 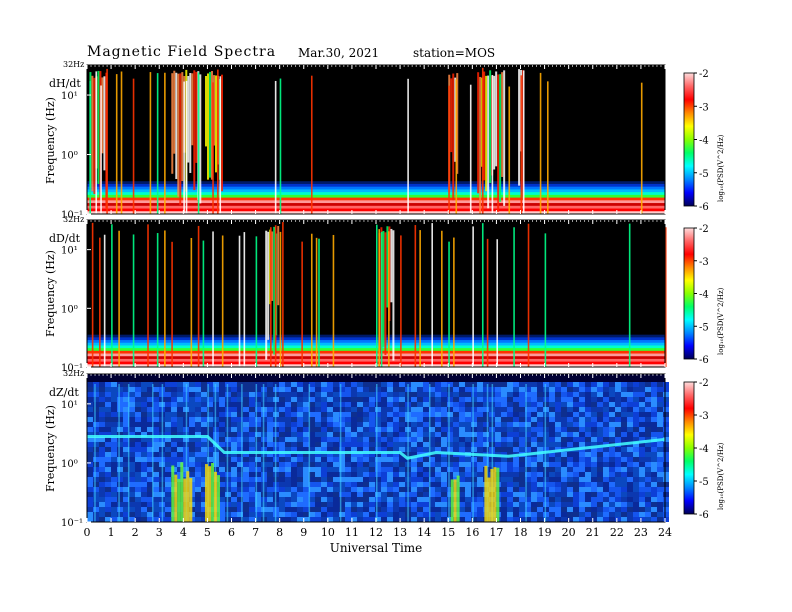 What do you see at coordinates (50, 293) in the screenshot?
I see `y-axis-label: Frequency (Hz)` at bounding box center [50, 293].